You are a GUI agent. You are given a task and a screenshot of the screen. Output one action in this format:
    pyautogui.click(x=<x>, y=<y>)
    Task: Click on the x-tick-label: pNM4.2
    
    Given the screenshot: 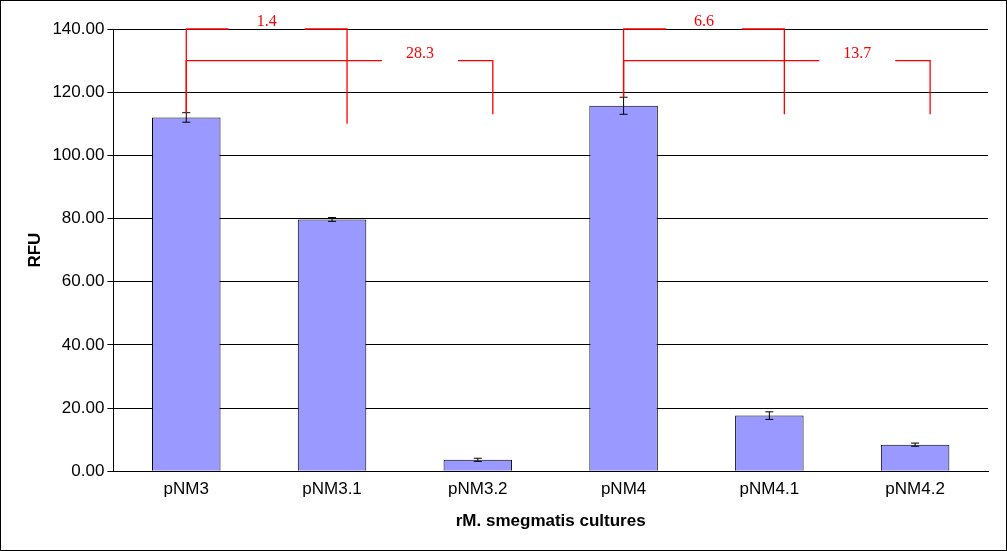 What is the action you would take?
    pyautogui.click(x=915, y=489)
    